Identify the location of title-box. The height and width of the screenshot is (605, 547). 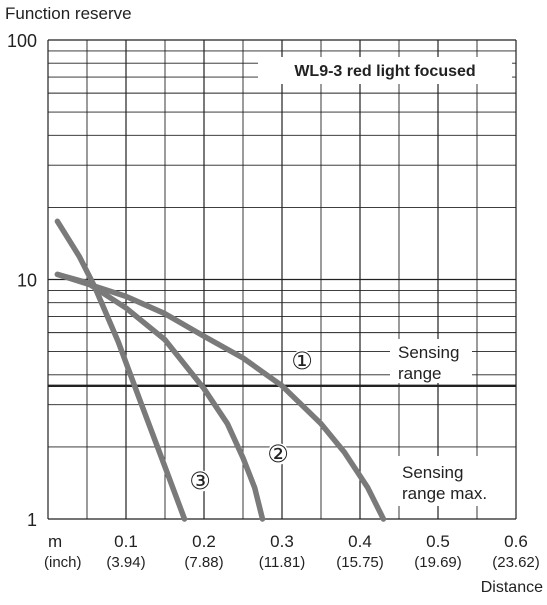
(385, 70).